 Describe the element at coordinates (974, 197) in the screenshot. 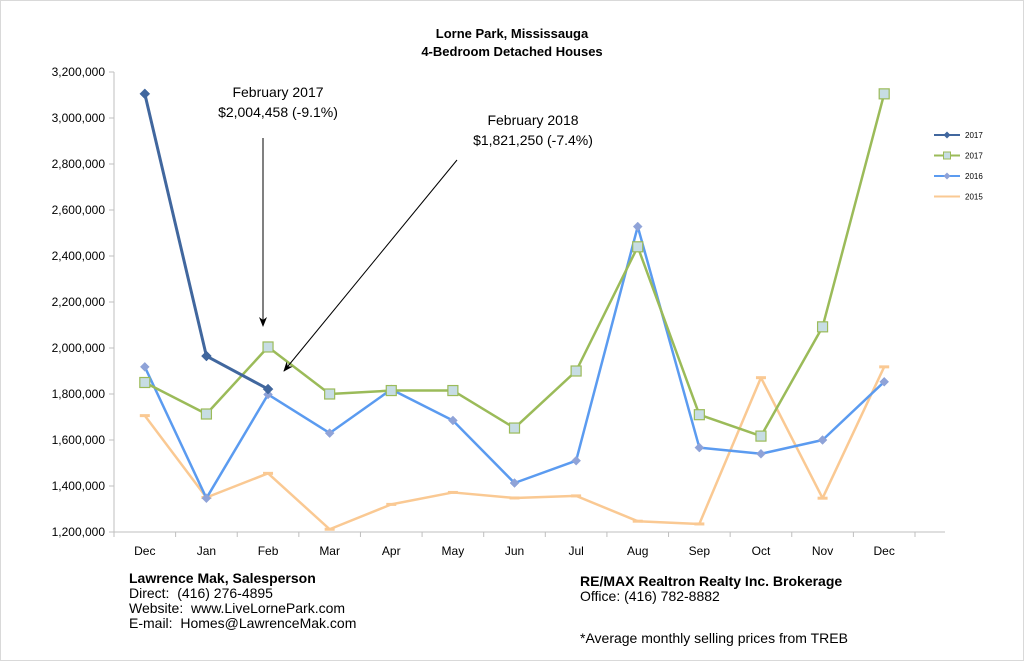

I see `legend-label: 2015` at that location.